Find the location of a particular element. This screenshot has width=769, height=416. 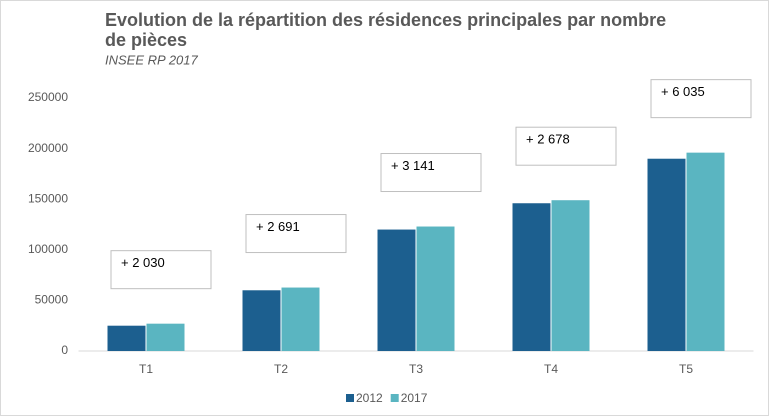

y-tick-label: 50000 is located at coordinates (52, 300).